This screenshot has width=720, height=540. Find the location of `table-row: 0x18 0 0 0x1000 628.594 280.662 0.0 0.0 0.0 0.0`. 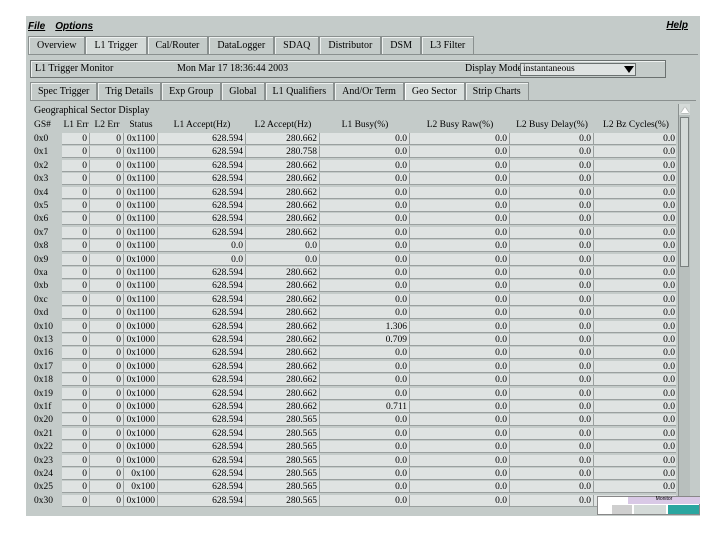

table-row: 0x18 0 0 0x1000 628.594 280.662 0.0 0.0 0.0 0.0 is located at coordinates (354, 380).